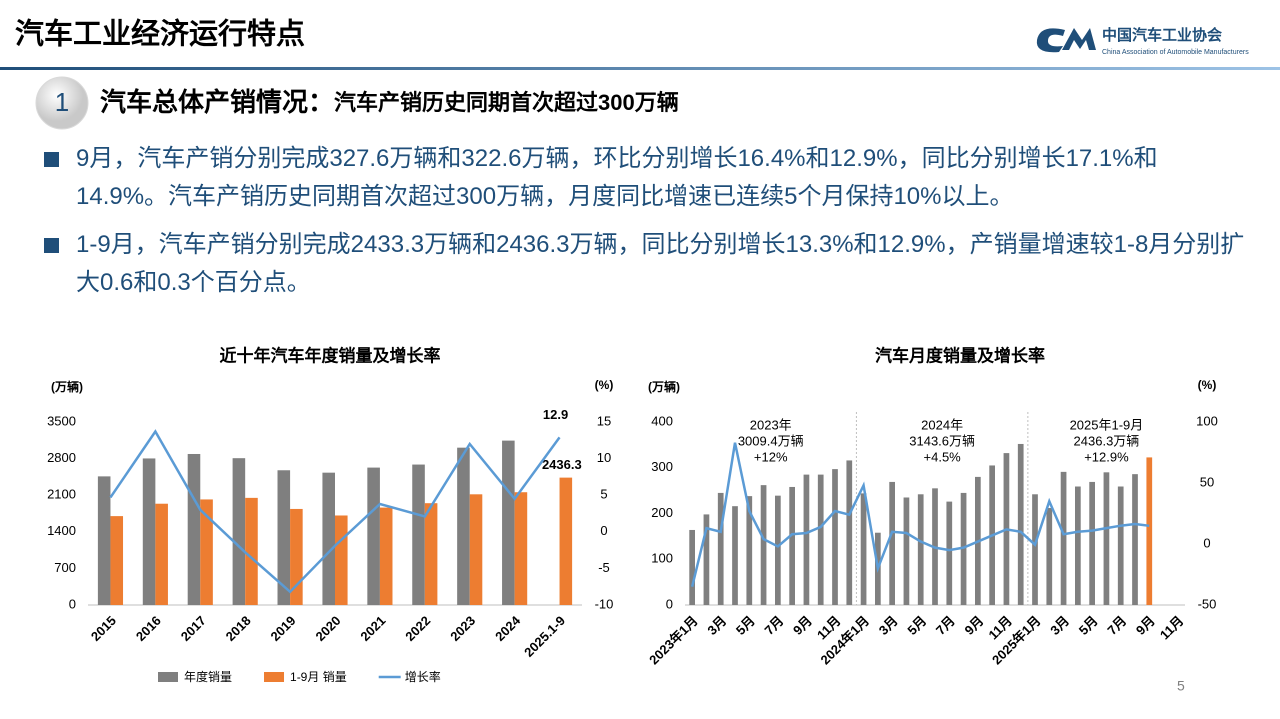  Describe the element at coordinates (1066, 40) in the screenshot. I see `logo` at that location.